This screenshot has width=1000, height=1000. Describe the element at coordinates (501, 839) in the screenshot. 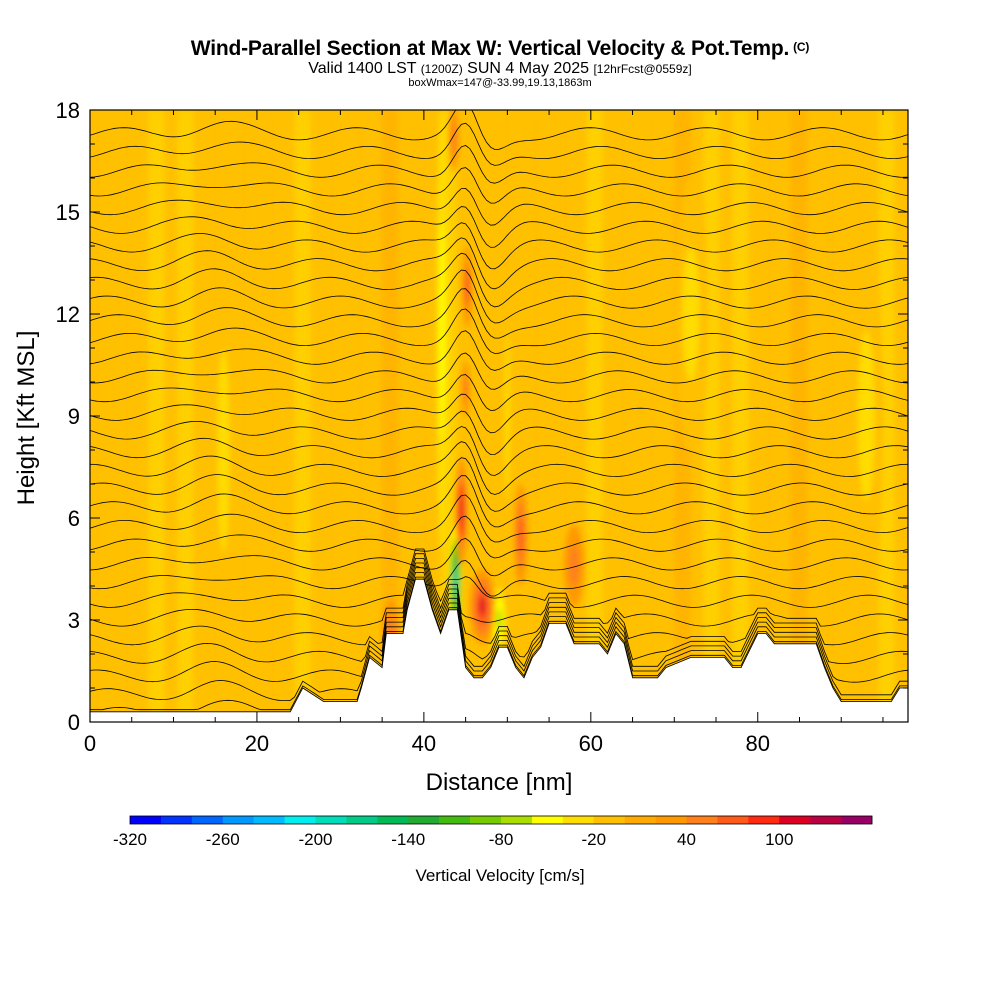

I see `colorbar-tick-label: -80` at that location.